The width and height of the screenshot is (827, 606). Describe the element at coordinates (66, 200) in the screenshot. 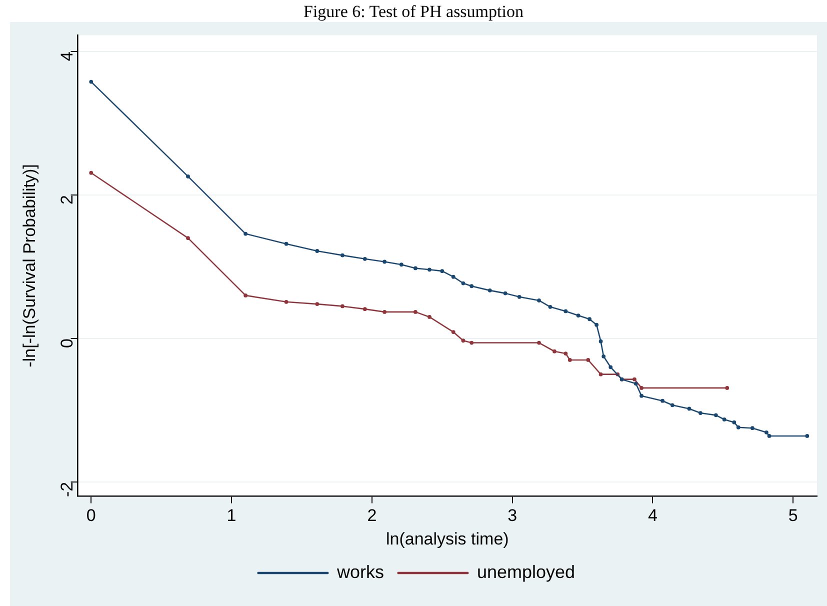

I see `y-tick-label: 2` at that location.